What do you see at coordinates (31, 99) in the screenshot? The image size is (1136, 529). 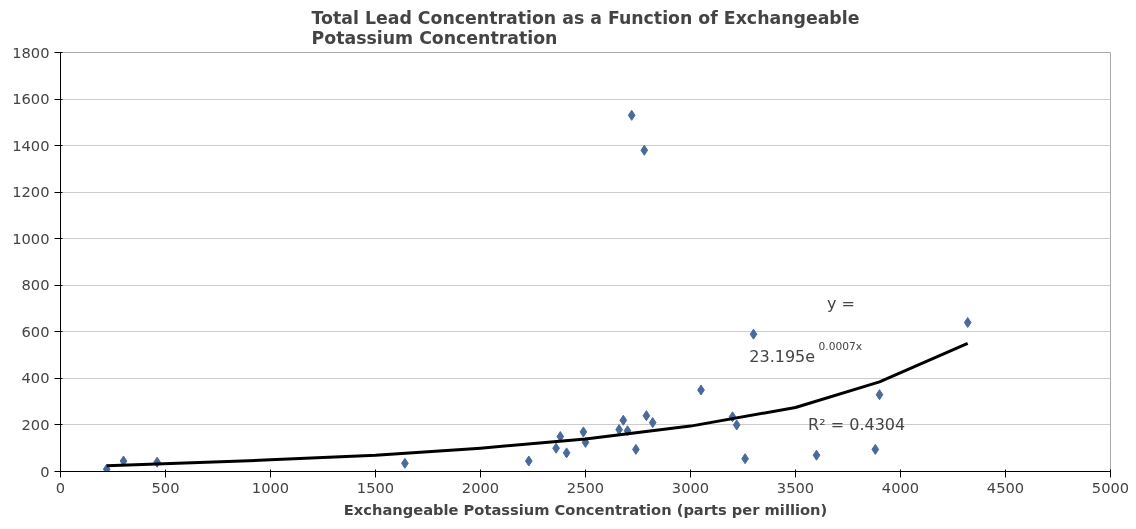 I see `y-tick-label: 1600` at bounding box center [31, 99].